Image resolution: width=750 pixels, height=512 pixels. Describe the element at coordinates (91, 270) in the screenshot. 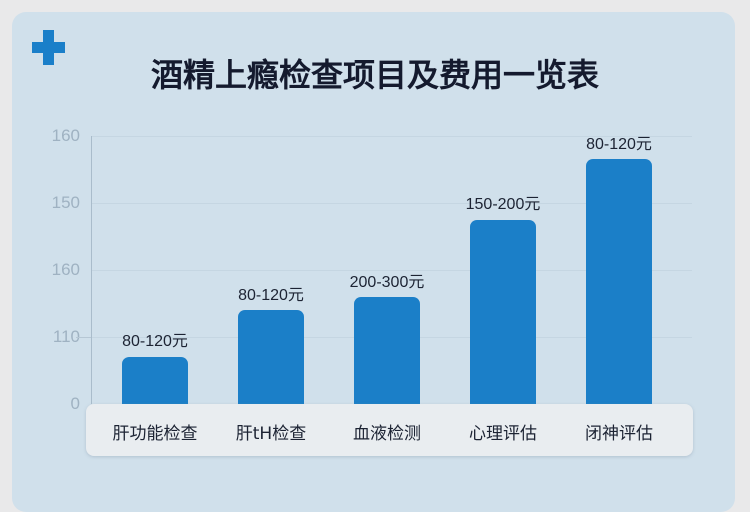

I see `y-axis-line` at that location.